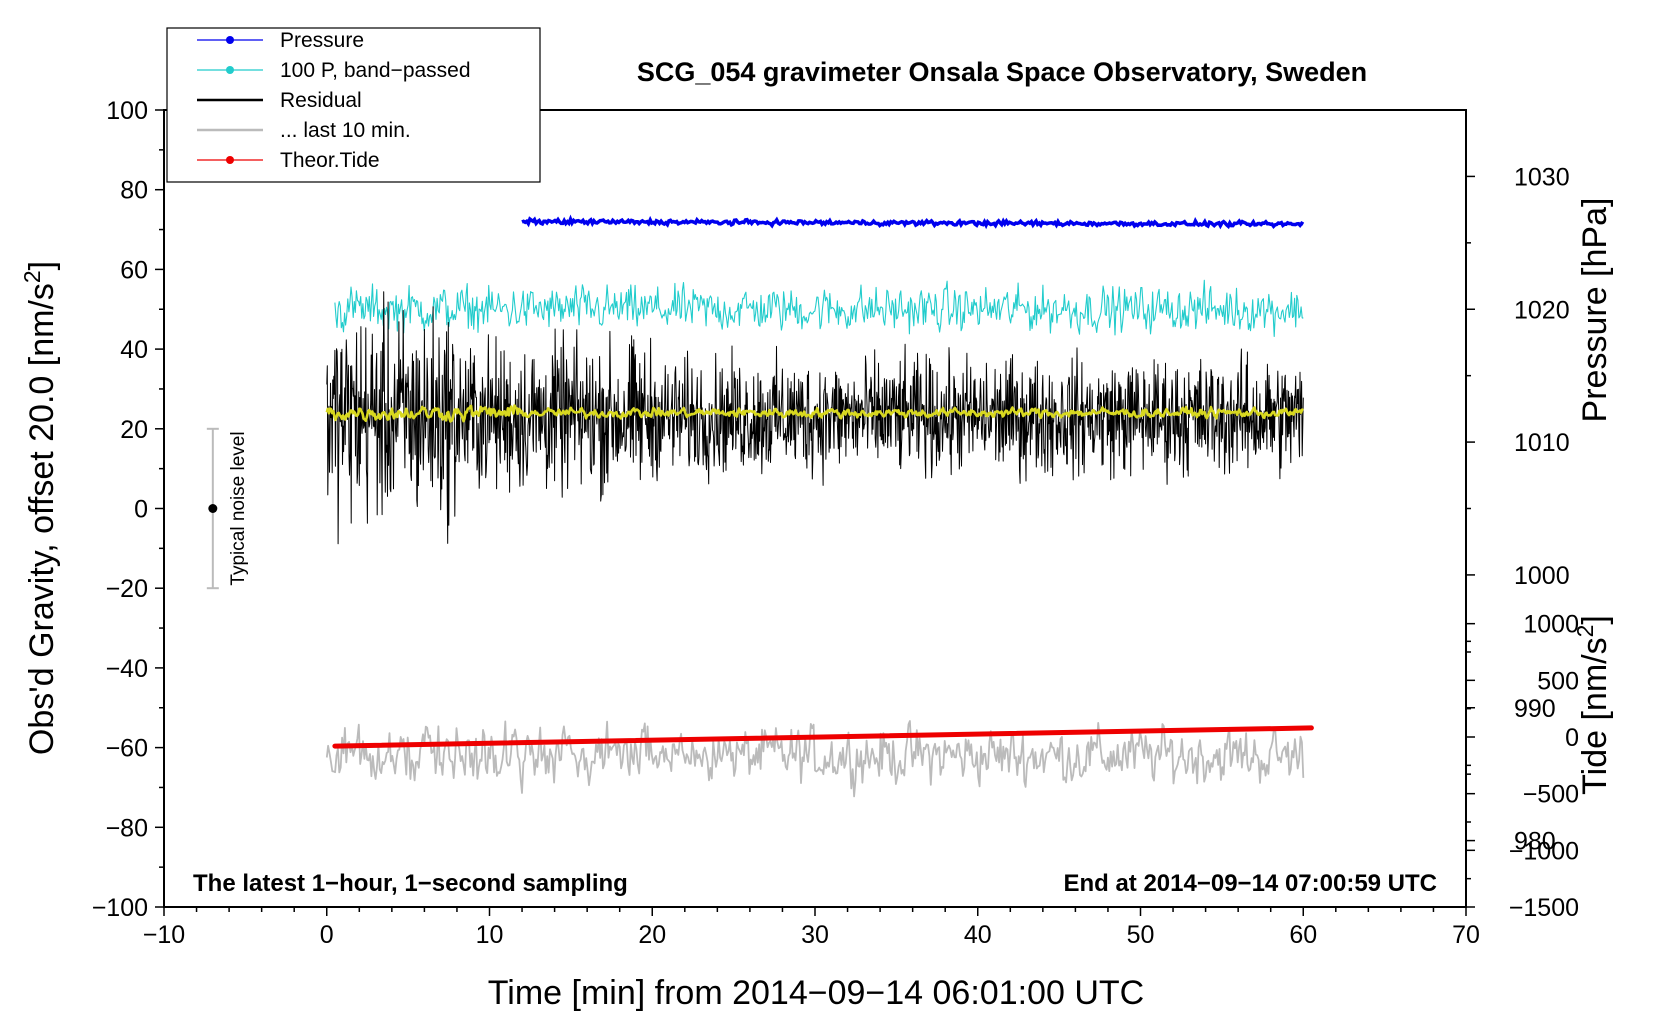 Image resolution: width=1660 pixels, height=1020 pixels. I want to click on x-tick-label: 70, so click(1466, 935).